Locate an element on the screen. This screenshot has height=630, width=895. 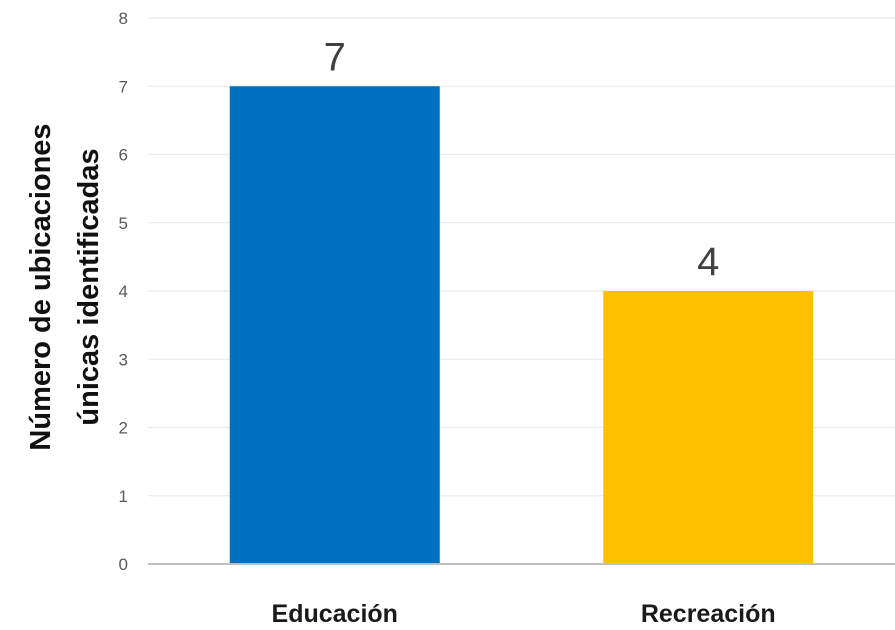
y-tick-label: 6 is located at coordinates (123, 155).